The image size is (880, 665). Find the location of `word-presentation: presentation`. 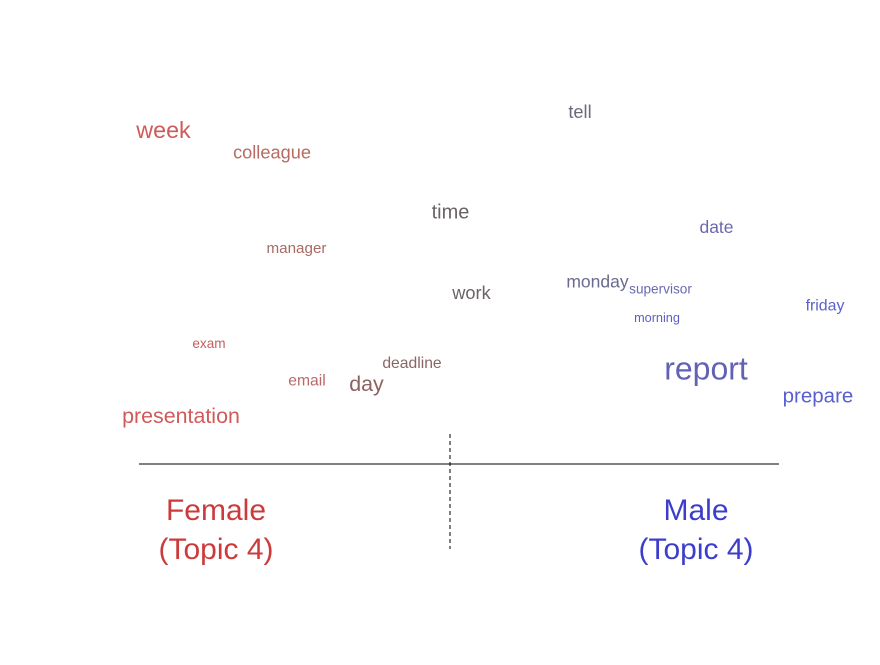

word-presentation: presentation is located at coordinates (181, 416).